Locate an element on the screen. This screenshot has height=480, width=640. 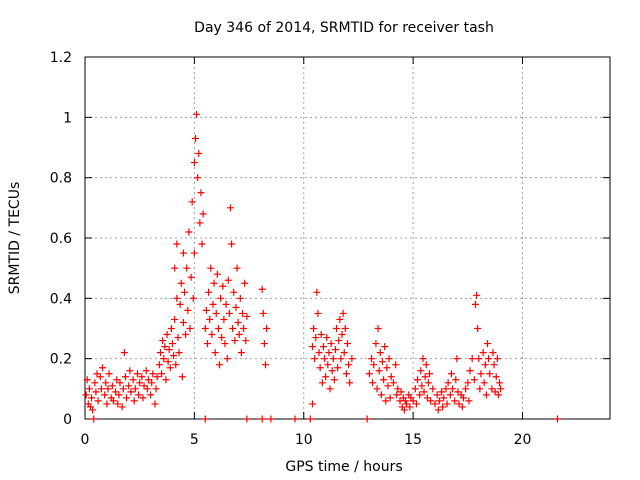
y-tick-label: 0.8 is located at coordinates (61, 179).